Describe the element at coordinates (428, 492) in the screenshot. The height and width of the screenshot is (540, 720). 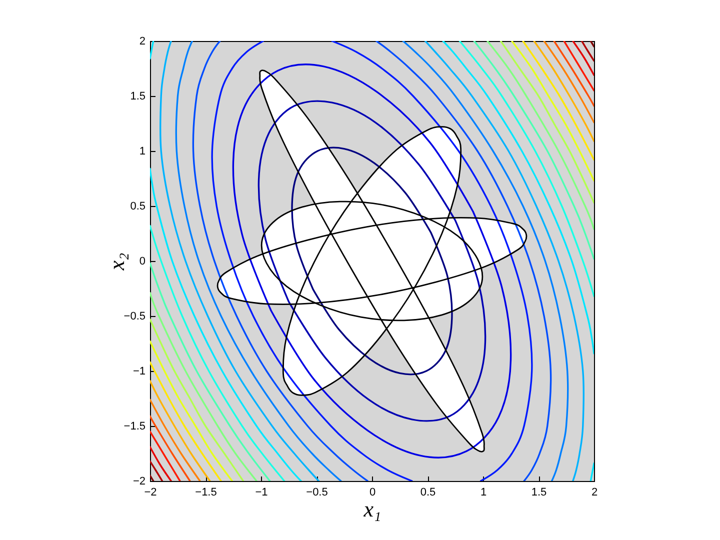
I see `x-tick-label: 0.5` at that location.